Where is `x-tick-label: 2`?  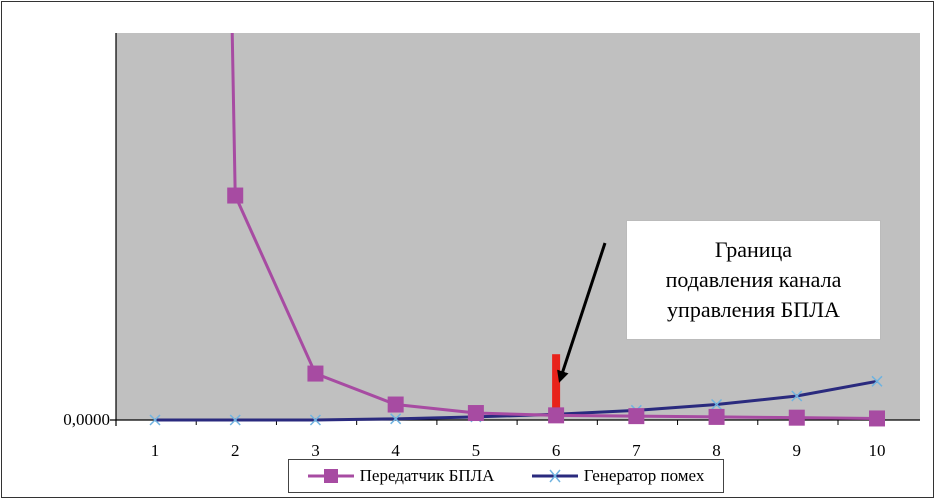
x-tick-label: 2 is located at coordinates (235, 450).